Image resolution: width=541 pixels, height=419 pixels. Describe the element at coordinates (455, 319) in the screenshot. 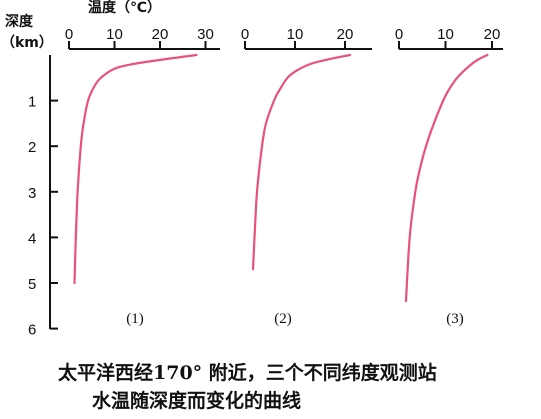

I see `panel-label: (3)` at that location.